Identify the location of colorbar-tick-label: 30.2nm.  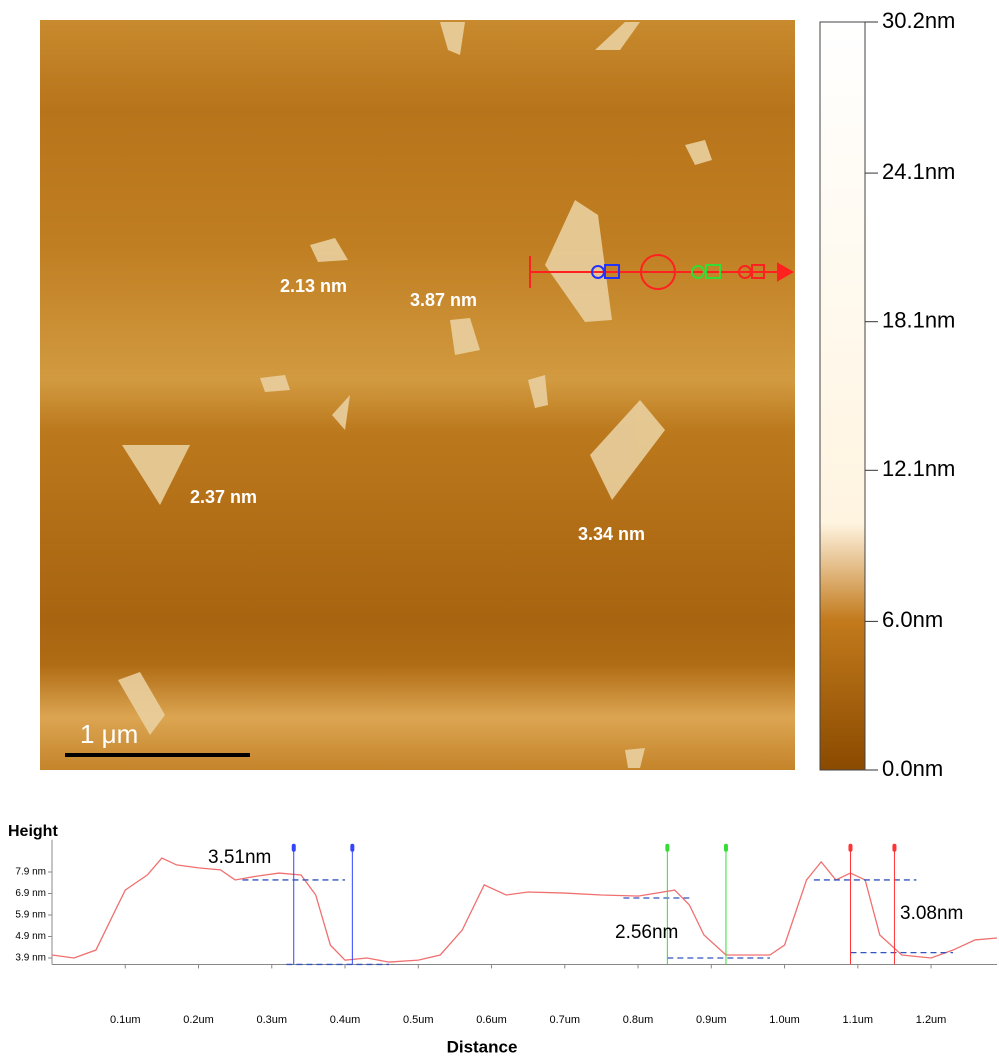
(918, 20).